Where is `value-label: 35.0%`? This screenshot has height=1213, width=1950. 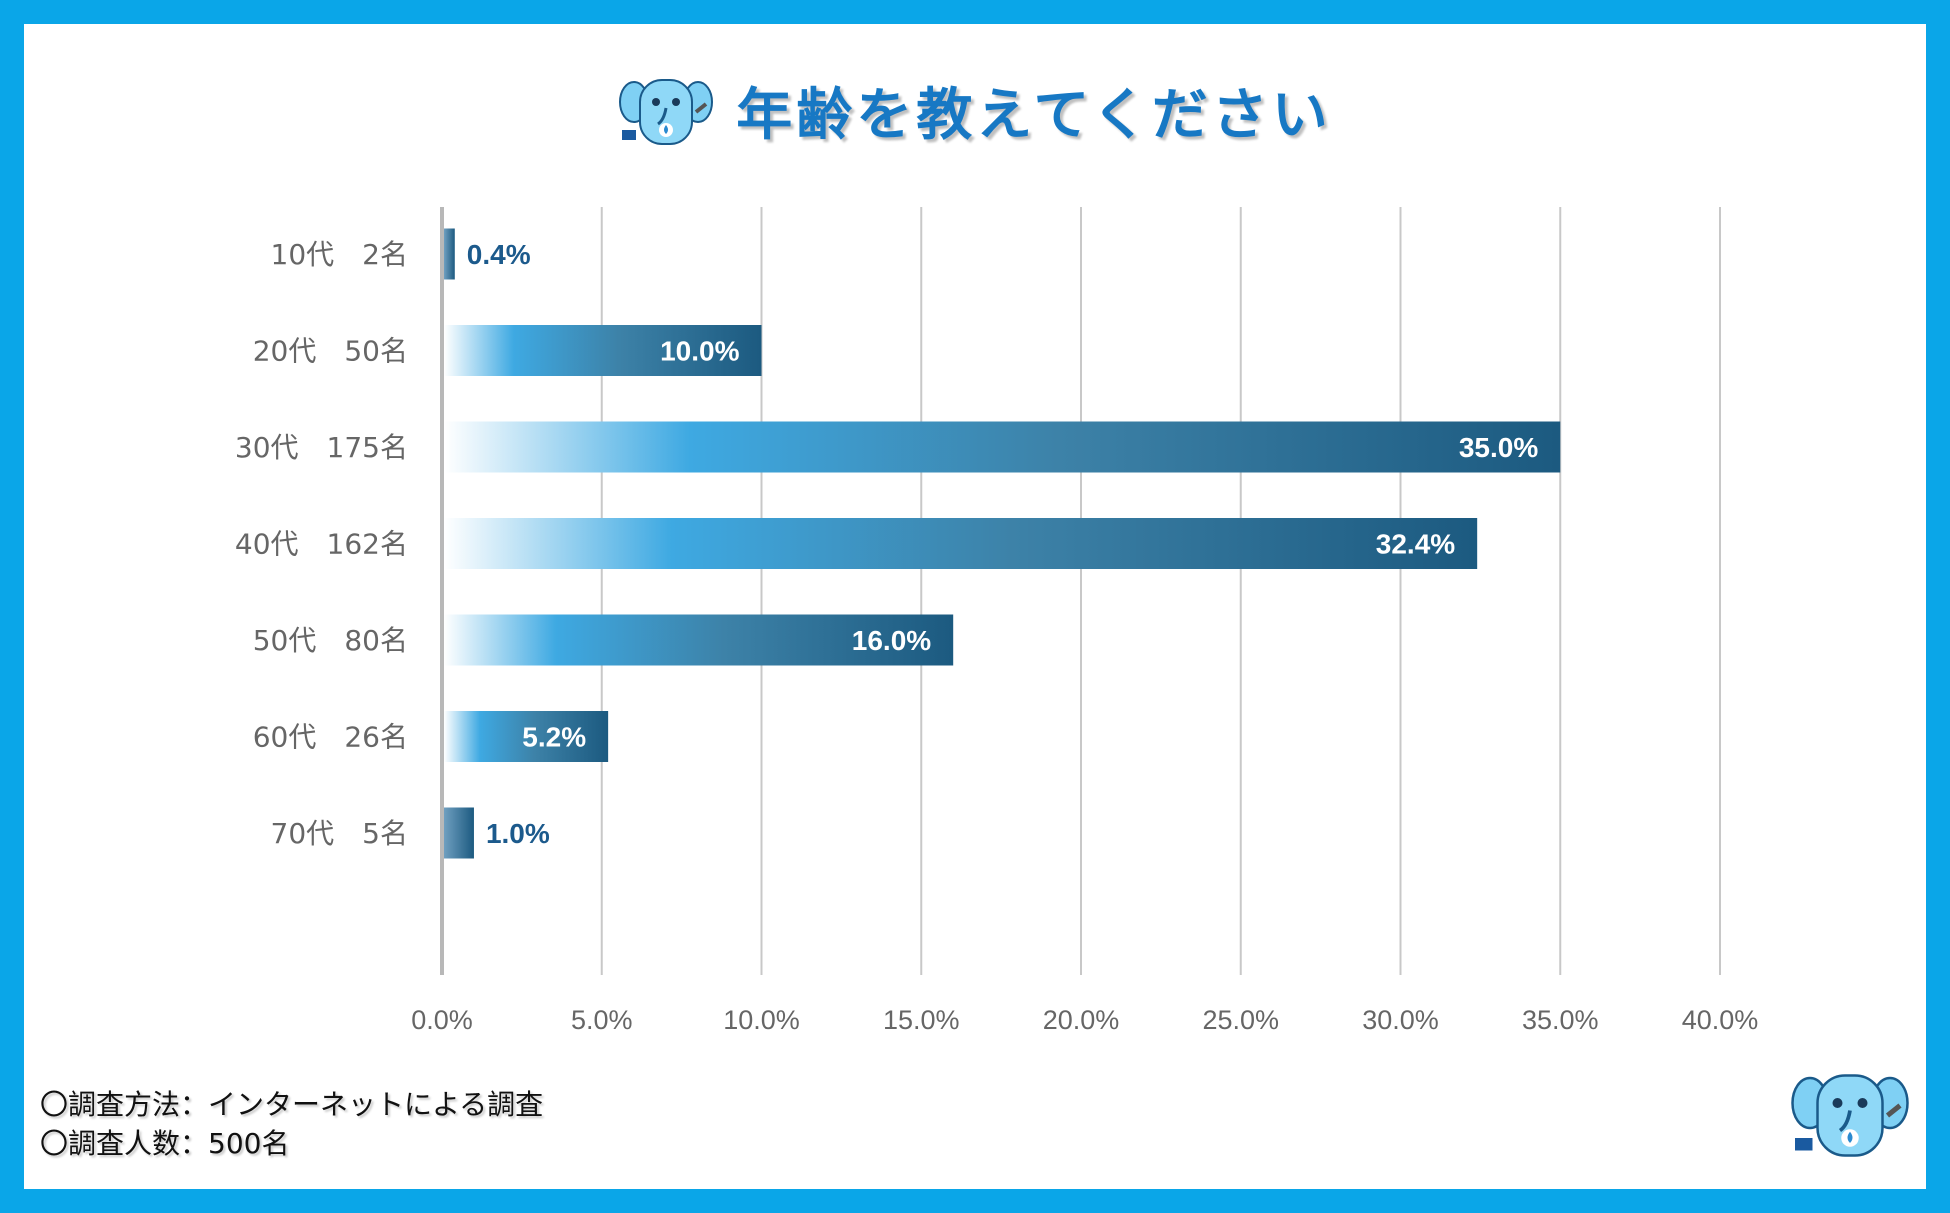 value-label: 35.0% is located at coordinates (1498, 447).